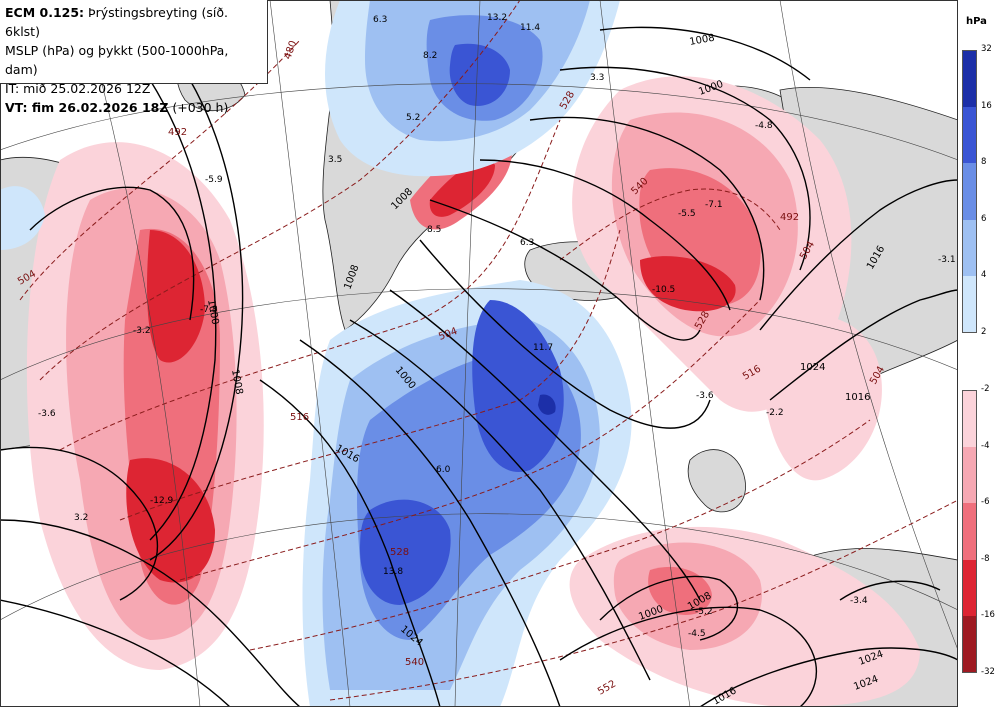  Describe the element at coordinates (45, 12) in the screenshot. I see `model-name: ECM 0.125:` at that location.